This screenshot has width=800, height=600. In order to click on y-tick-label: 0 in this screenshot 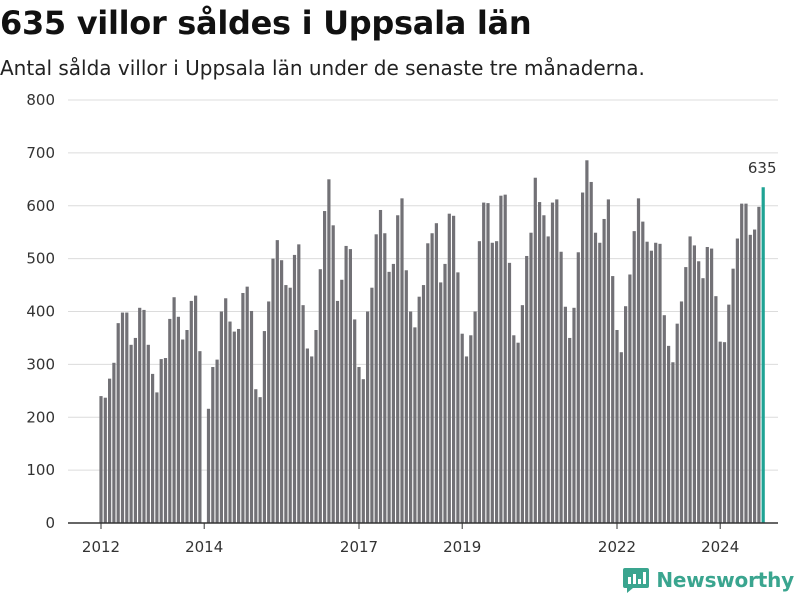, I will do `click(50, 523)`.